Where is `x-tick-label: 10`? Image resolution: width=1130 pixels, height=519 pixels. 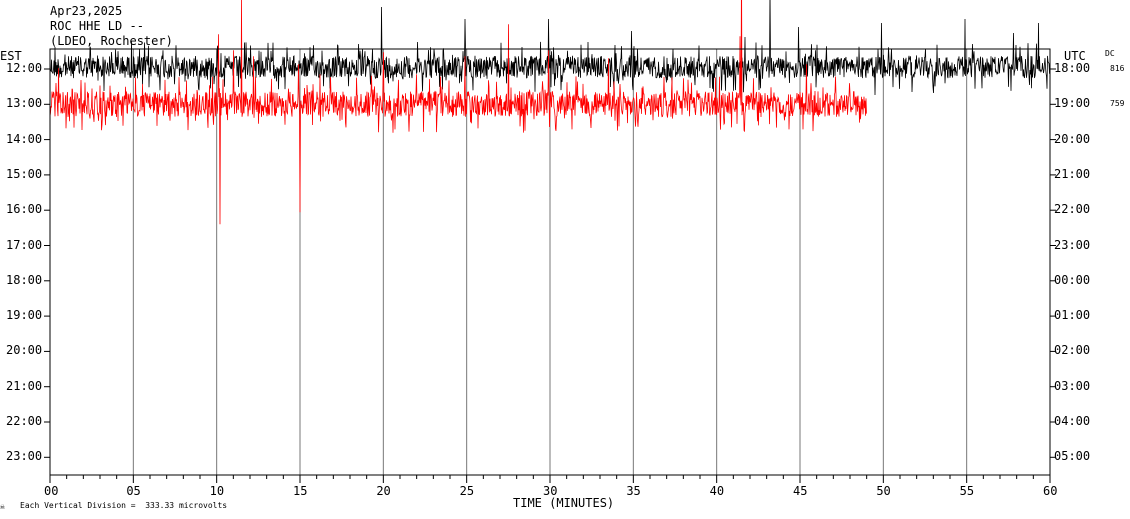
x-tick-label: 10 is located at coordinates (217, 491).